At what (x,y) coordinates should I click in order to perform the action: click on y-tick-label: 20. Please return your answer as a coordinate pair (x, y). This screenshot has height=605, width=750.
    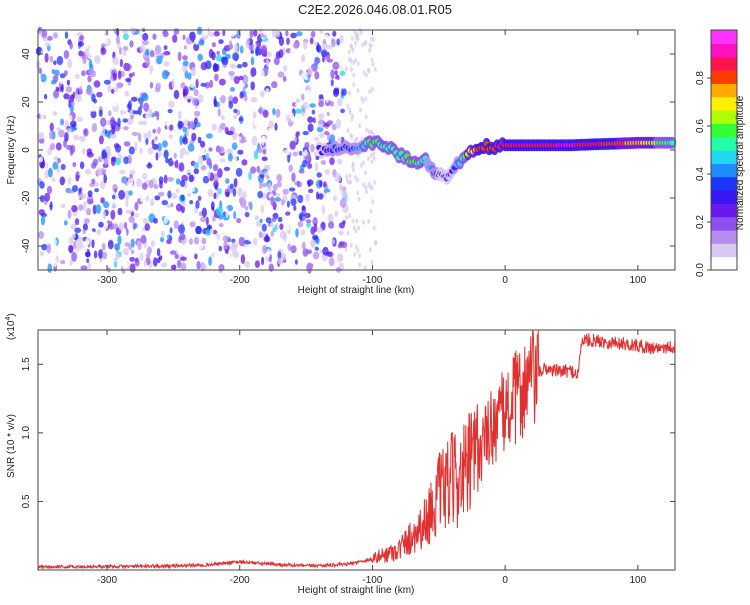
    Looking at the image, I should click on (26, 102).